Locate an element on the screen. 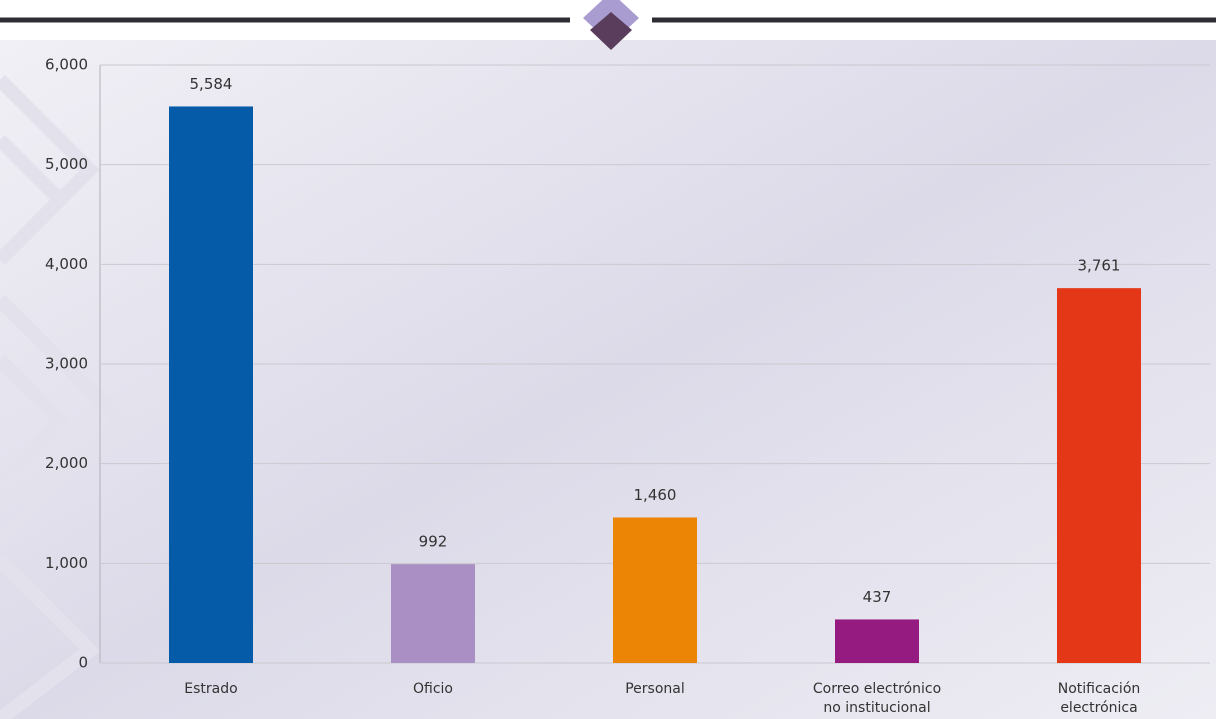 The width and height of the screenshot is (1216, 719). y-tick-label: 0 is located at coordinates (83, 663).